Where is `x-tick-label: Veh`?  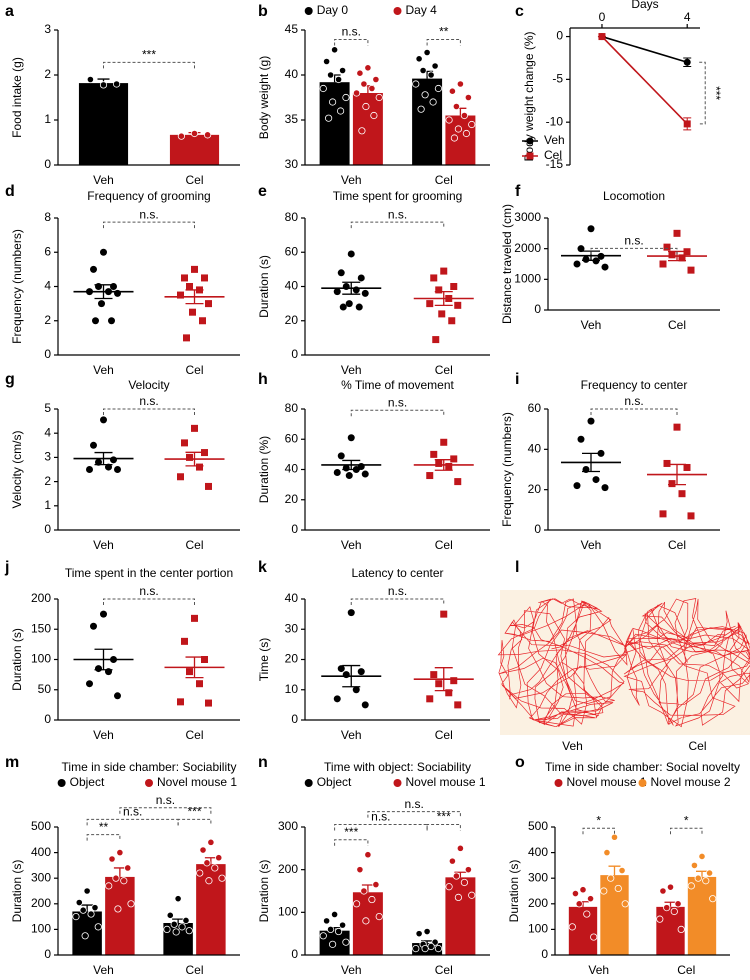 x-tick-label: Veh is located at coordinates (591, 325).